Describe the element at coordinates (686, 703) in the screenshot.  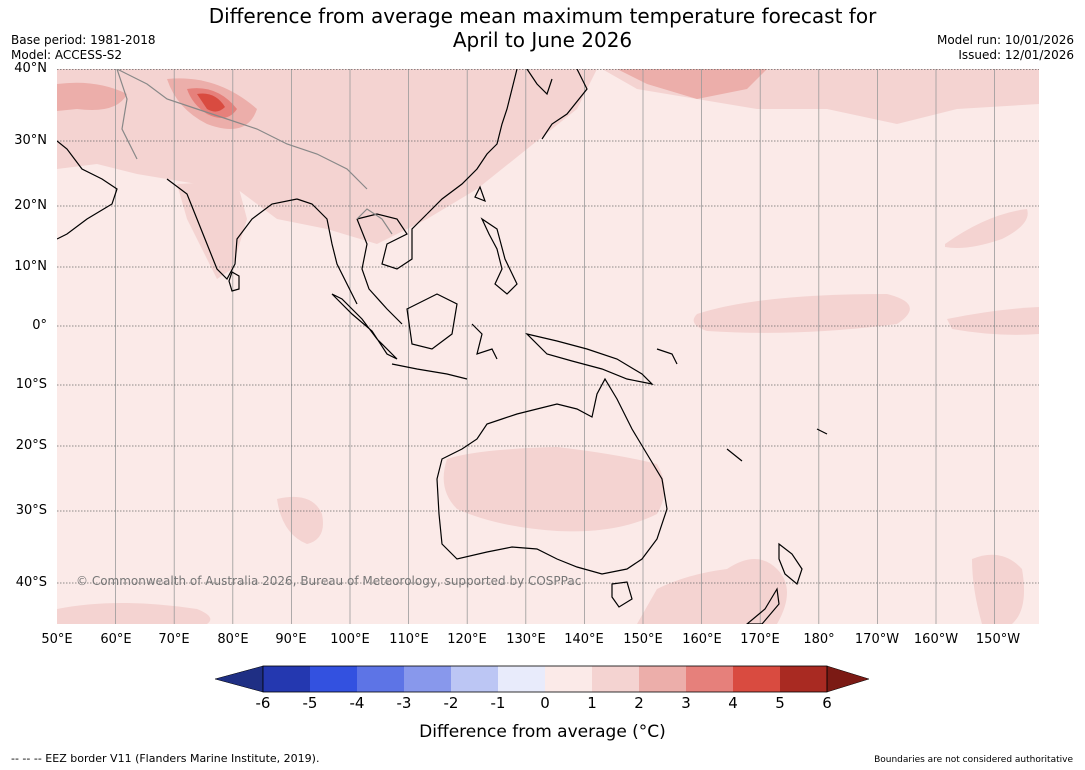
I see `colorbar-label-3: 3` at that location.